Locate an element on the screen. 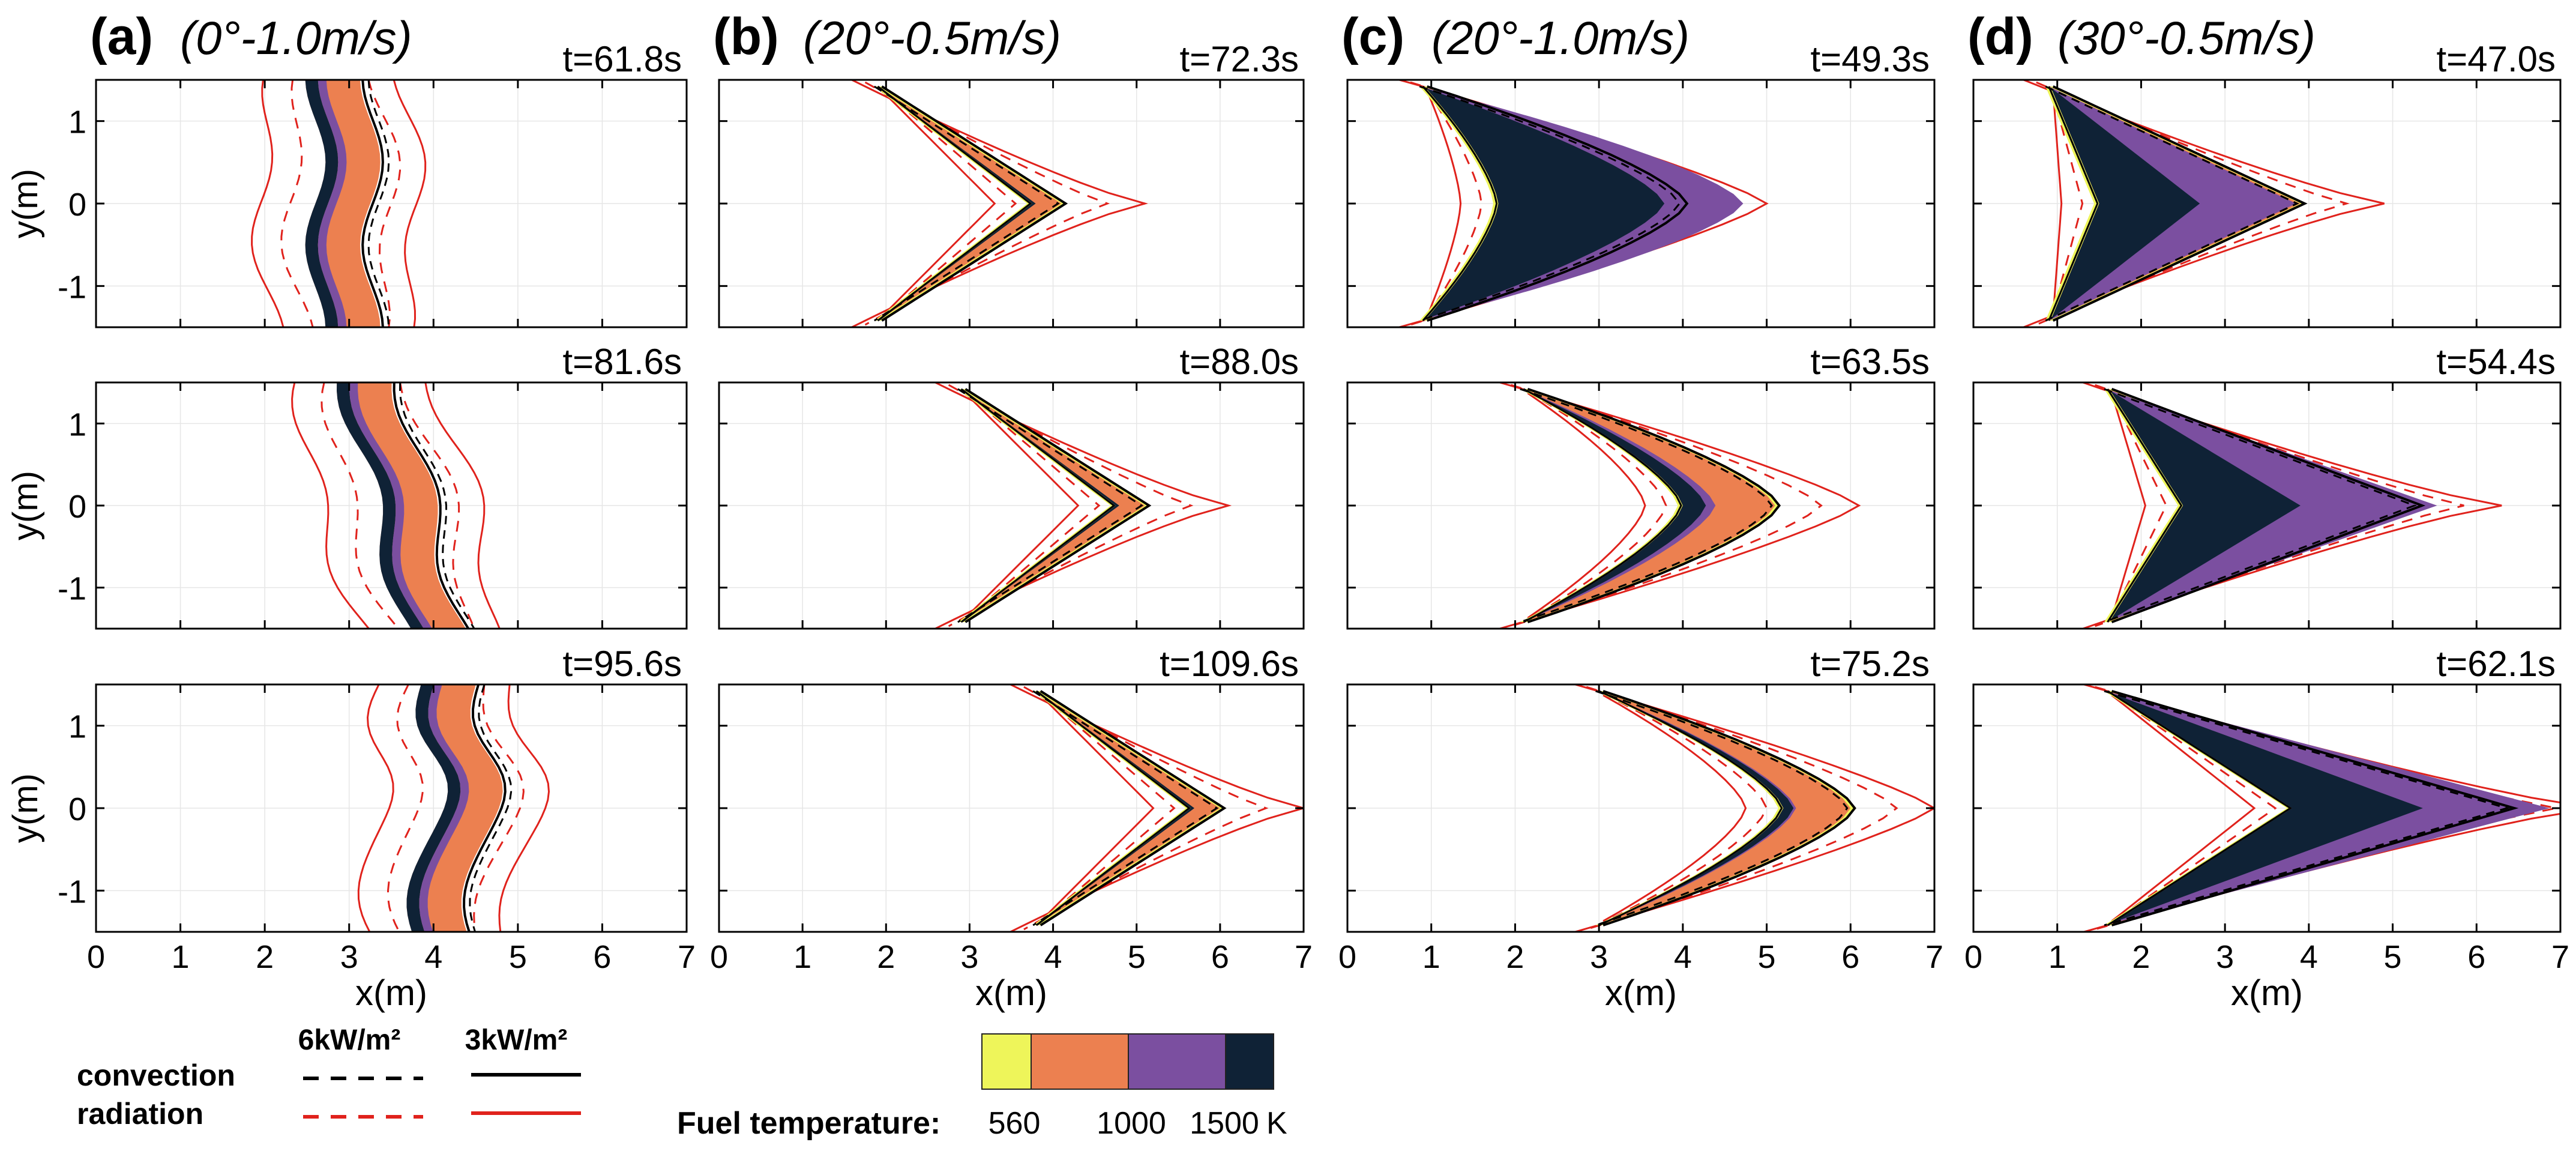 This screenshot has height=1154, width=2576. snapshot-2: t=75.2s is located at coordinates (1641, 788).